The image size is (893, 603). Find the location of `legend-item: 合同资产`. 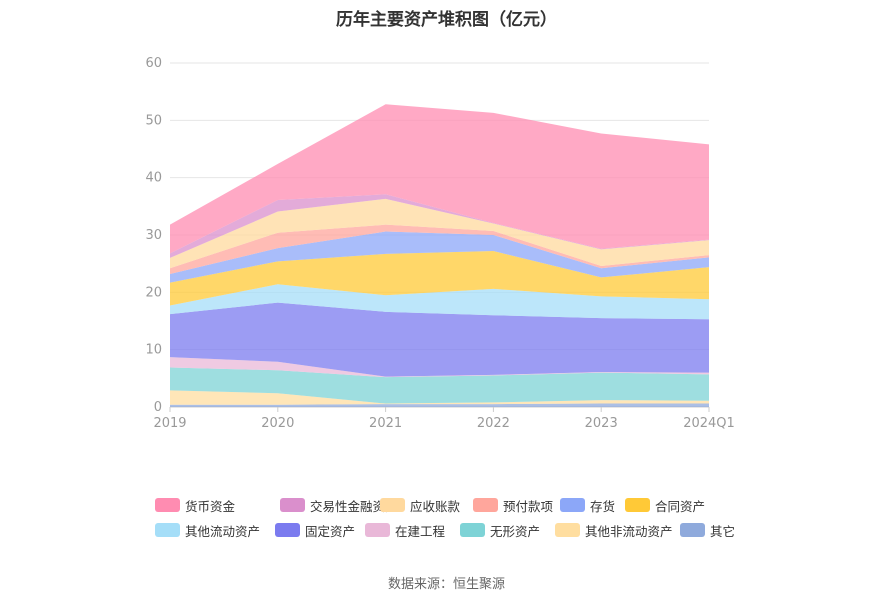

legend-item: 合同资产 is located at coordinates (665, 505).